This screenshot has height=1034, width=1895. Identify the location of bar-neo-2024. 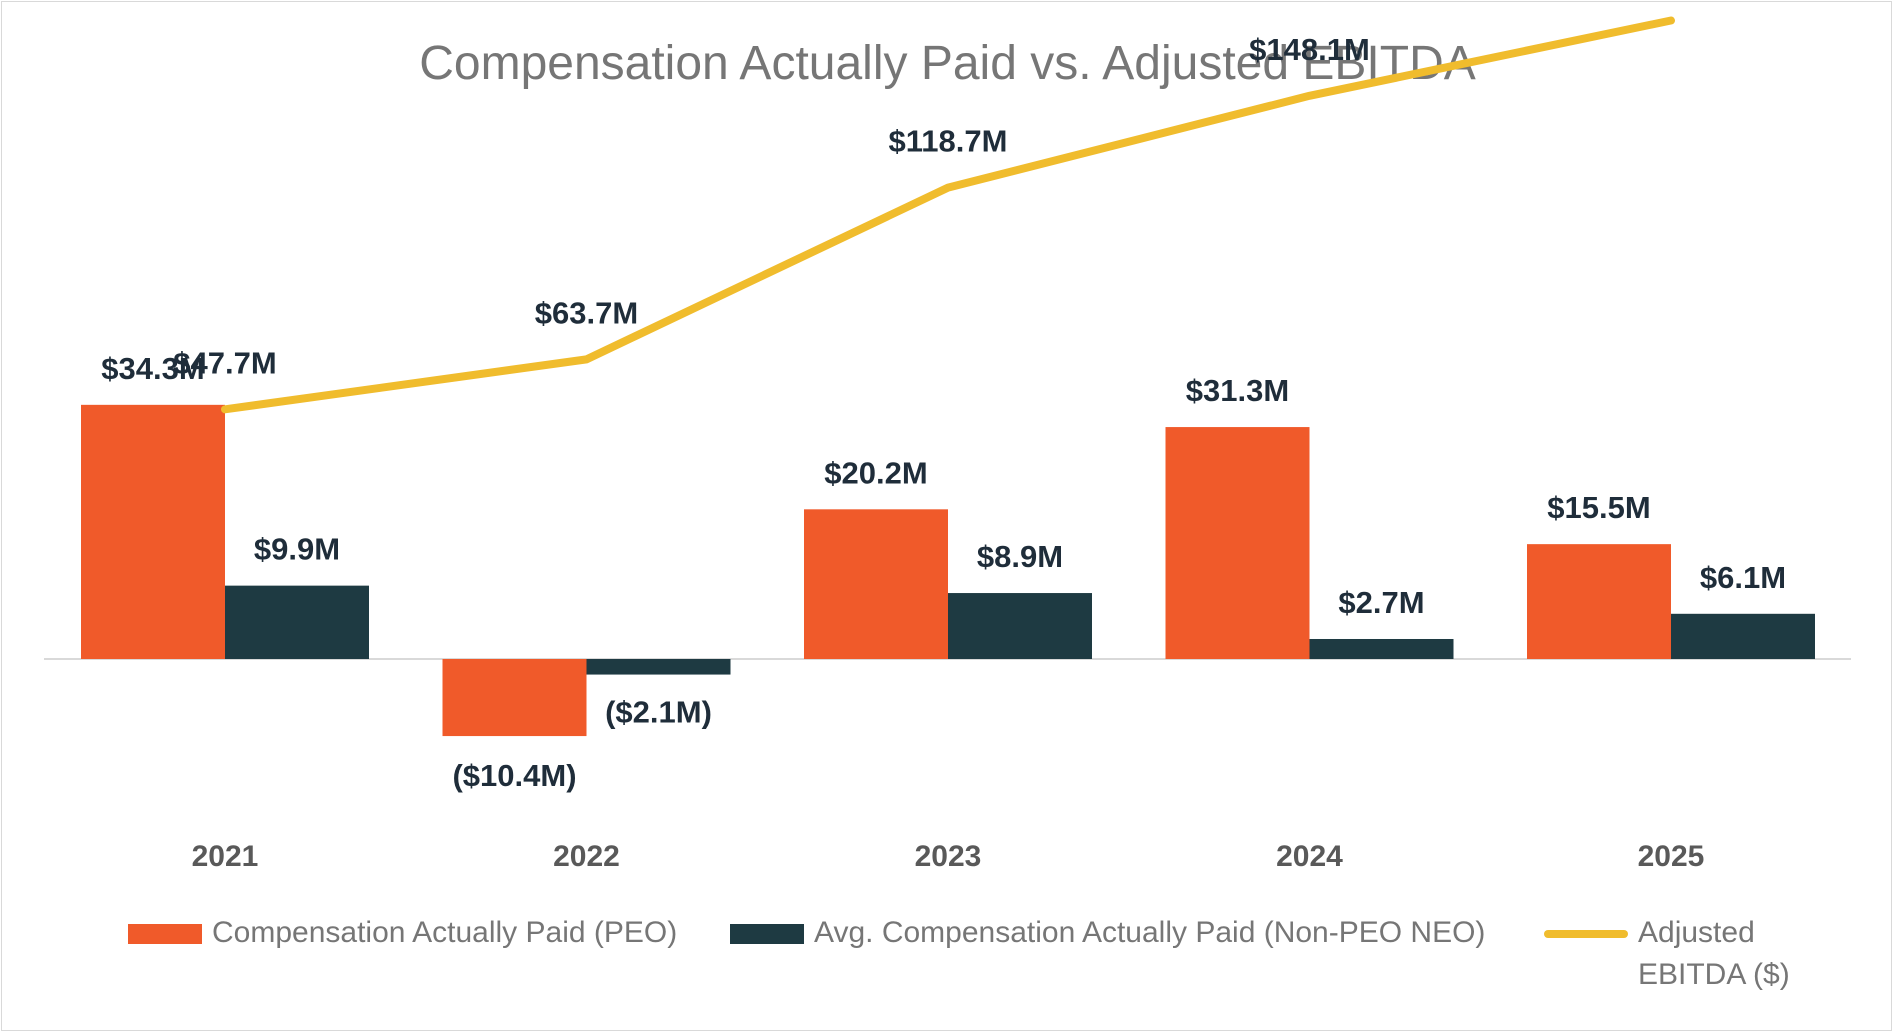
(1381, 648).